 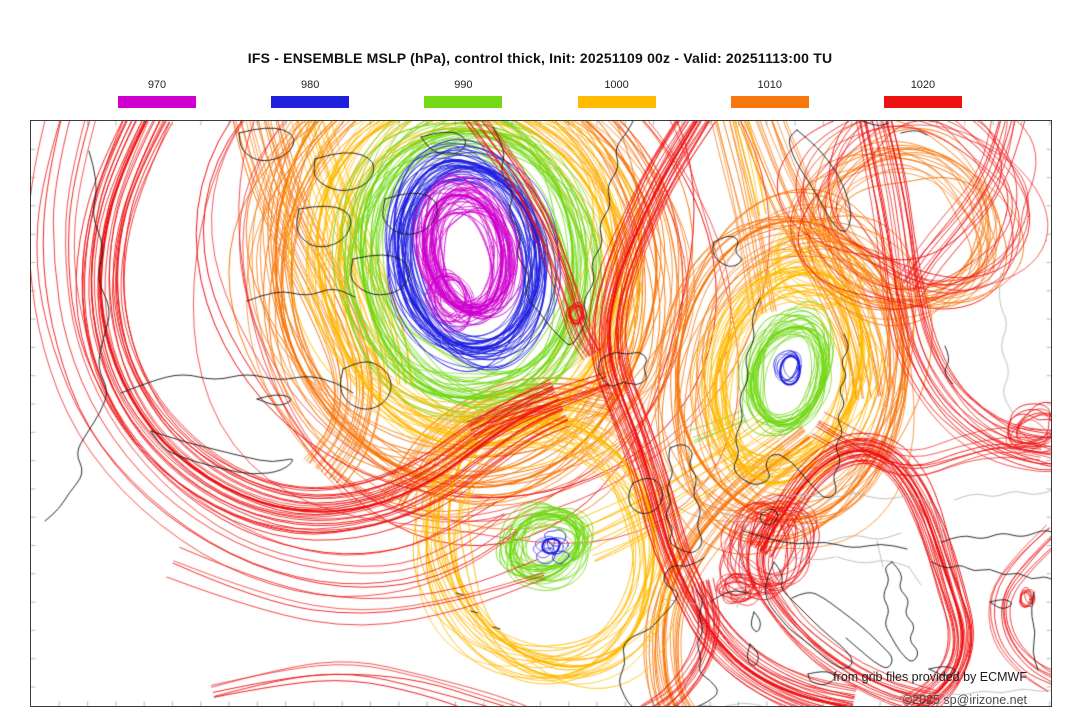 I want to click on legend-item-970: 970, so click(x=157, y=93).